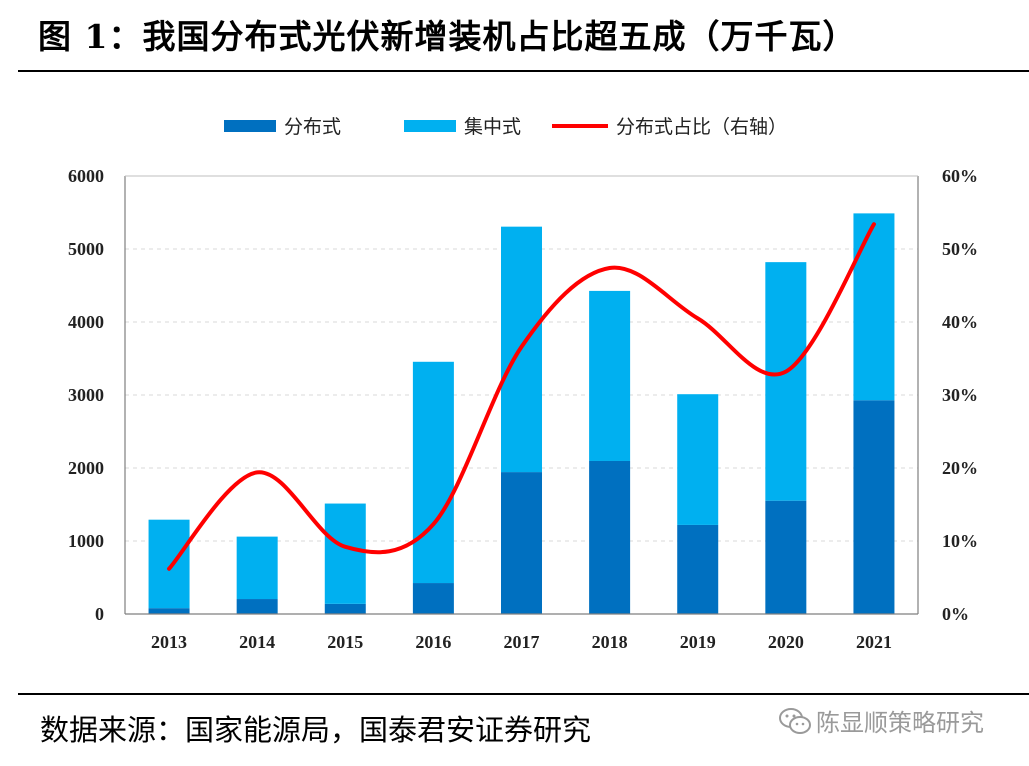 Image resolution: width=1029 pixels, height=766 pixels. What do you see at coordinates (433, 642) in the screenshot?
I see `x-tick-label: 2016` at bounding box center [433, 642].